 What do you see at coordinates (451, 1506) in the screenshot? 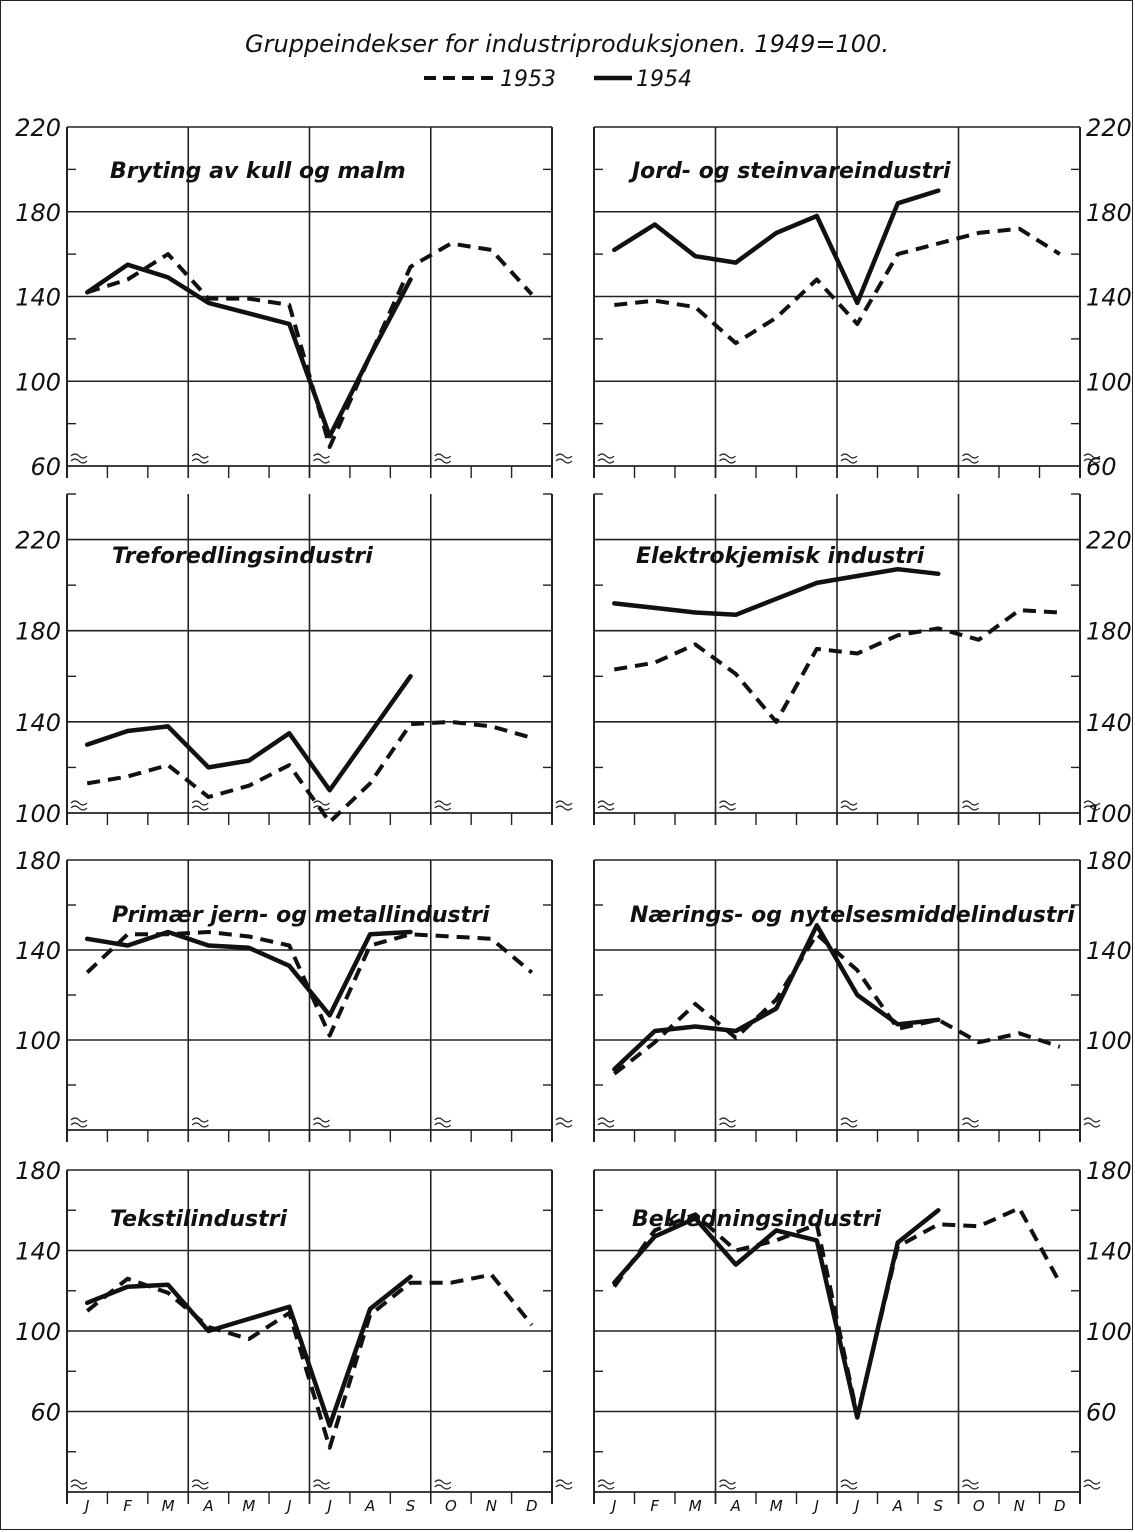
I see `month-label: O` at bounding box center [451, 1506].